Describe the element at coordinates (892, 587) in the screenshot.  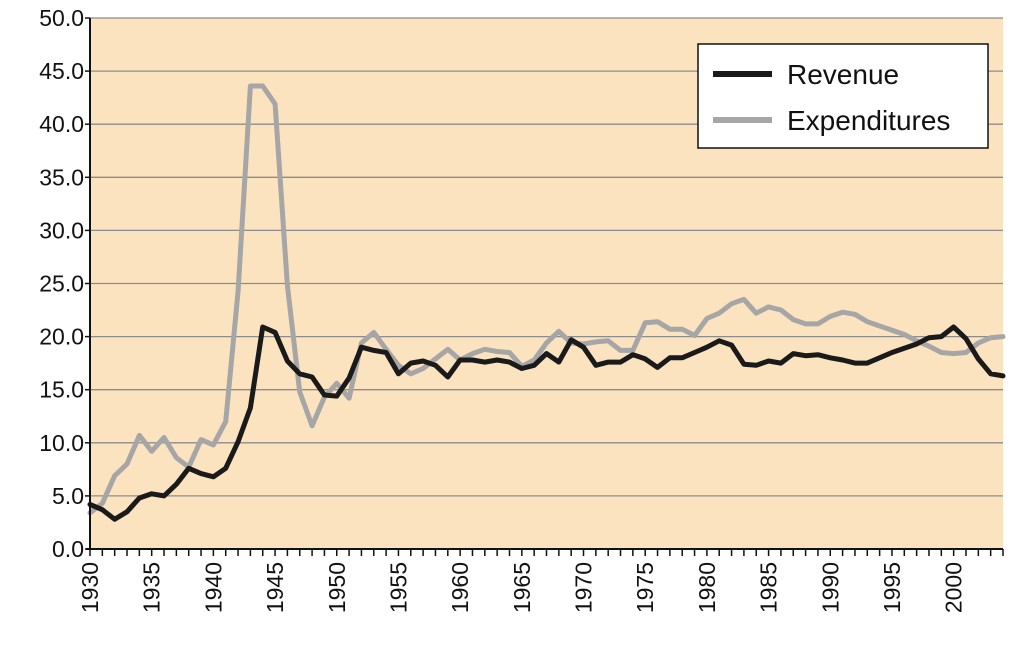
I see `x-tick-label: 1995` at that location.